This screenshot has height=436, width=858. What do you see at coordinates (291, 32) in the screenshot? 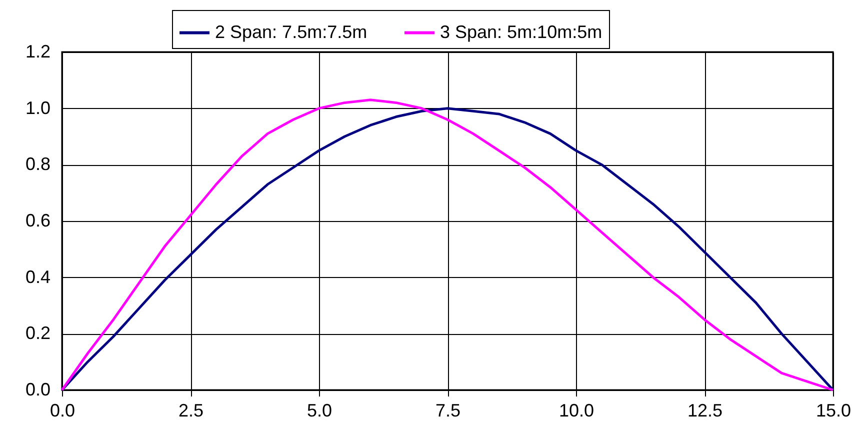
I see `legend-label: 2 Span: 7.5m:7.5m` at bounding box center [291, 32].